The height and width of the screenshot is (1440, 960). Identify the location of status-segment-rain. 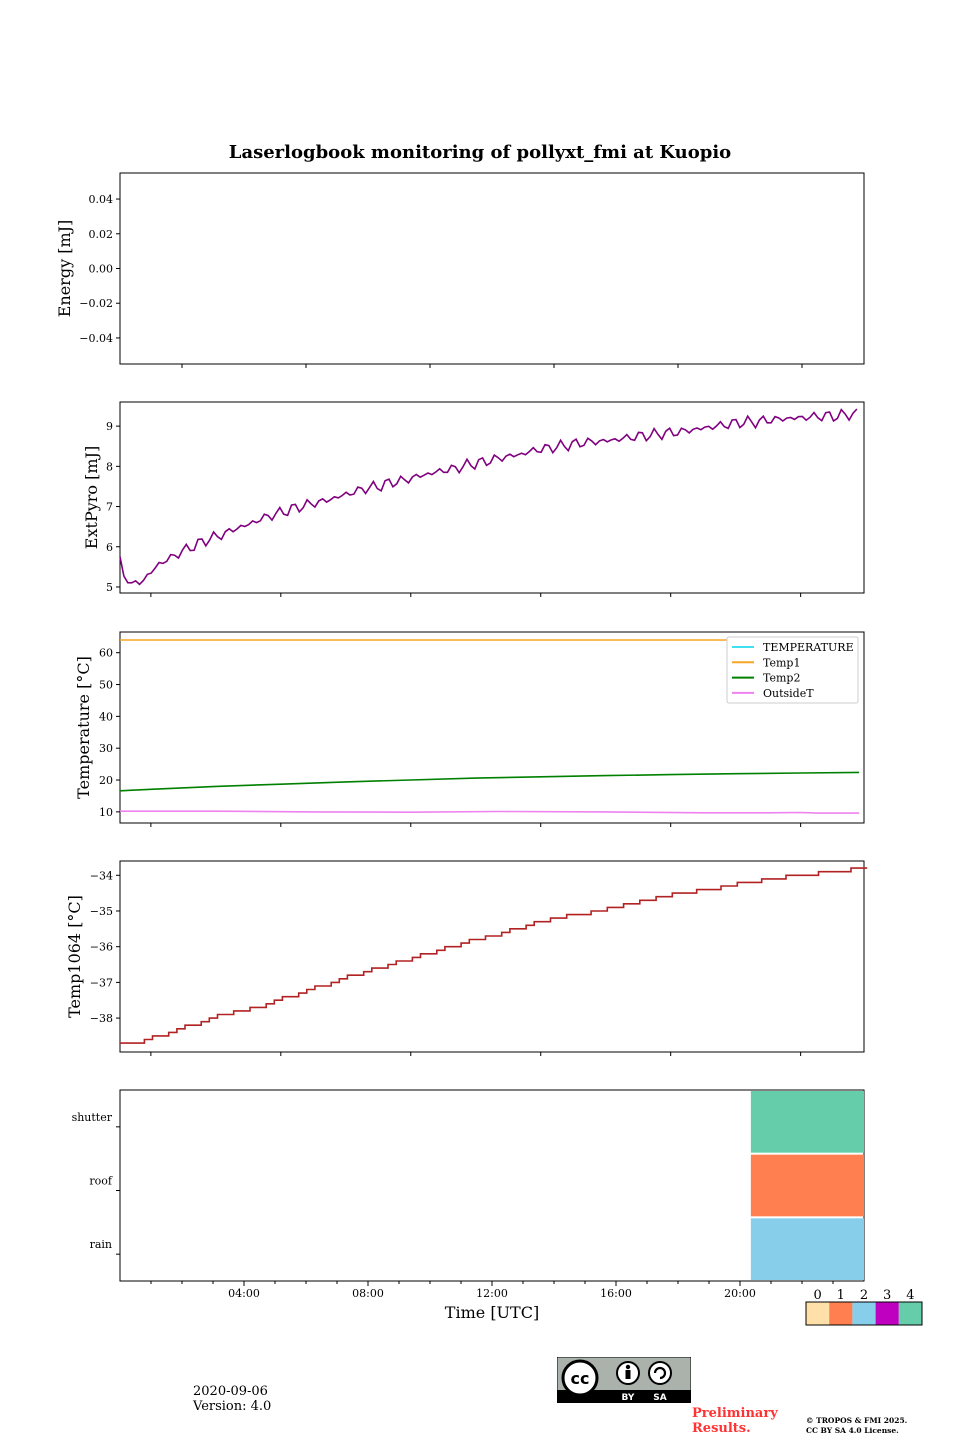
(807, 1249).